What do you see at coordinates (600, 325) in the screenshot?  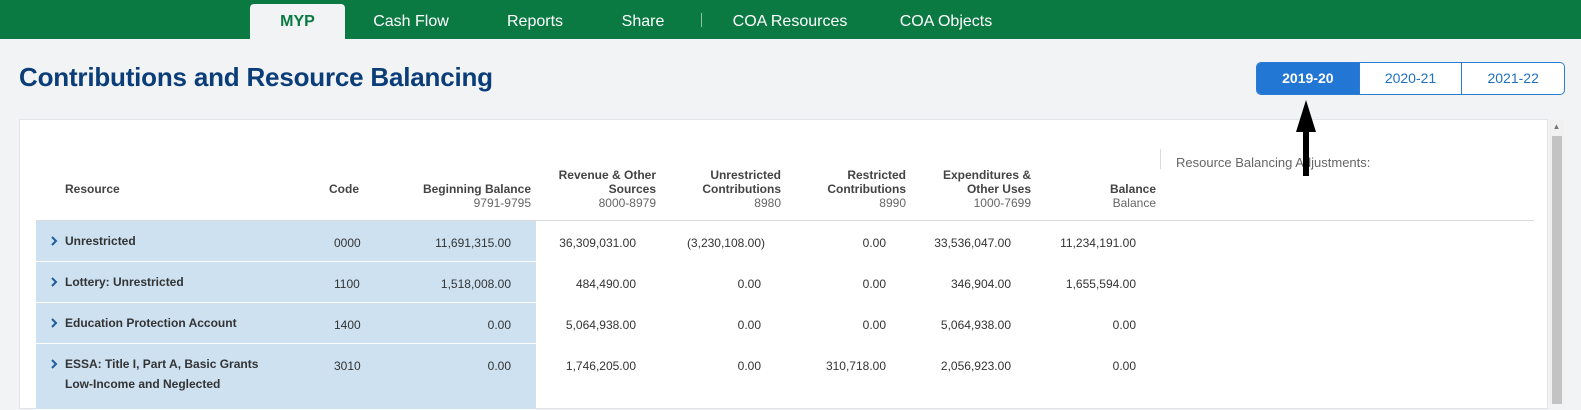 I see `revenue-value: 5,064,938.00` at bounding box center [600, 325].